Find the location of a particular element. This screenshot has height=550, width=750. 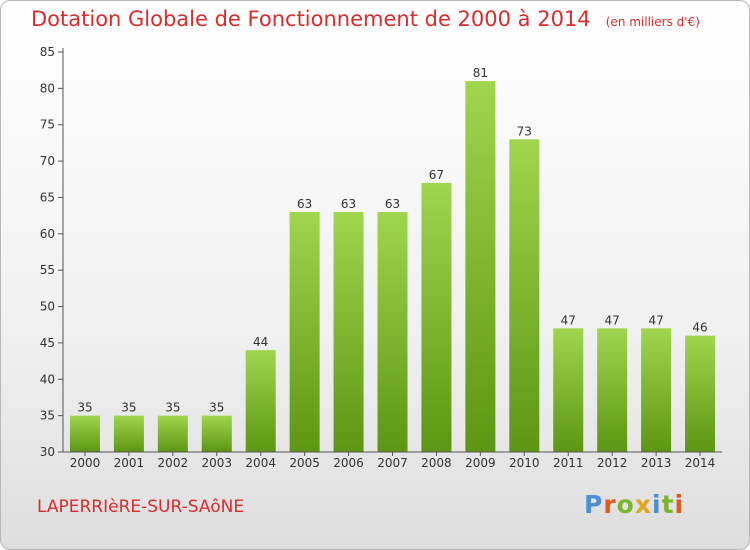

logo-letter: r is located at coordinates (610, 504).